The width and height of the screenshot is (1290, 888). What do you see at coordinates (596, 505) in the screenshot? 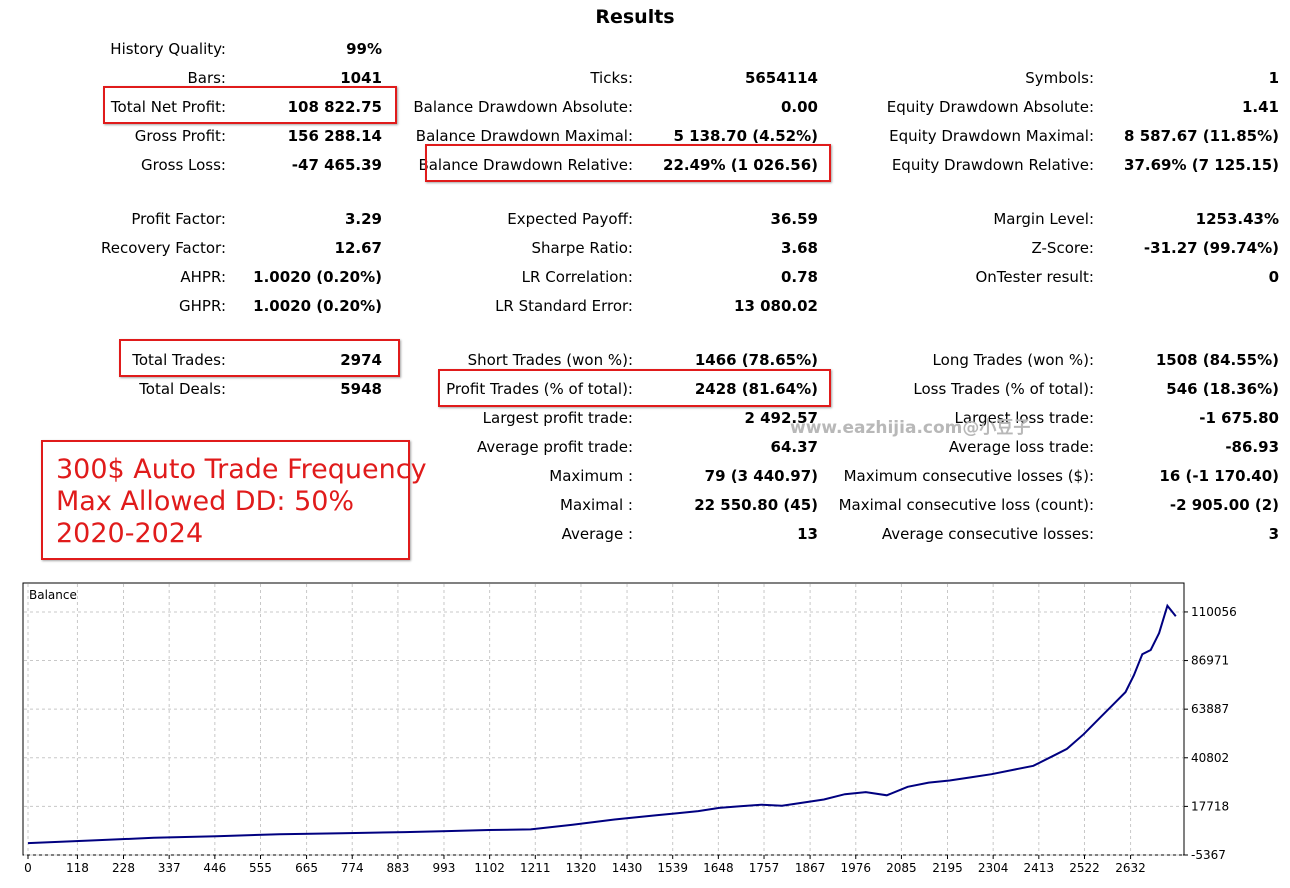
I see `result-label: Maximal :` at bounding box center [596, 505].